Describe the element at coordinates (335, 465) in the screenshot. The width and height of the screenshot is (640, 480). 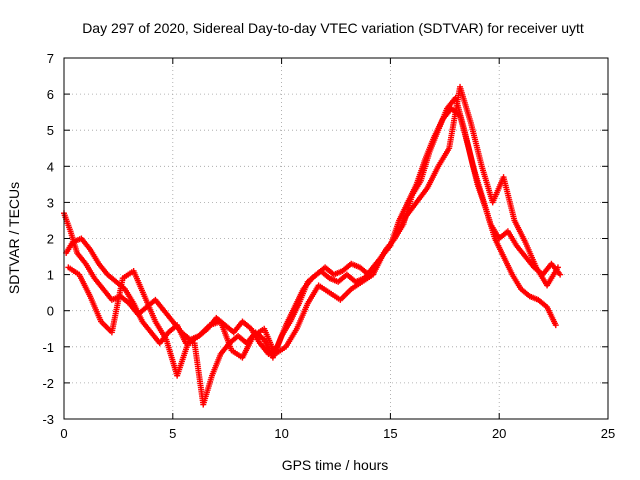
I see `x-axis-label: GPS time / hours` at that location.